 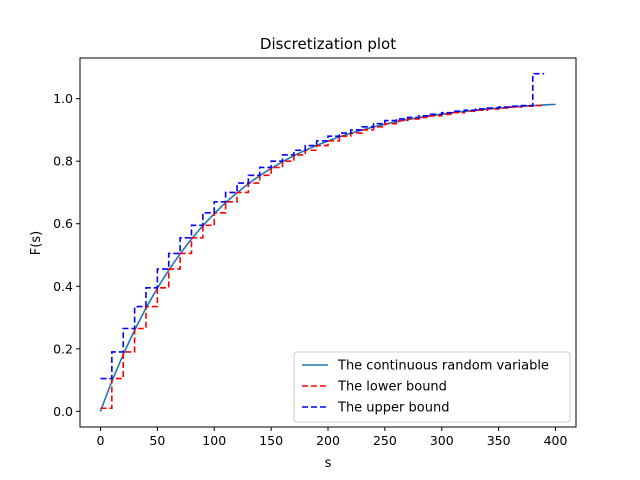 What do you see at coordinates (328, 44) in the screenshot?
I see `chart-title: Discretization plot` at bounding box center [328, 44].